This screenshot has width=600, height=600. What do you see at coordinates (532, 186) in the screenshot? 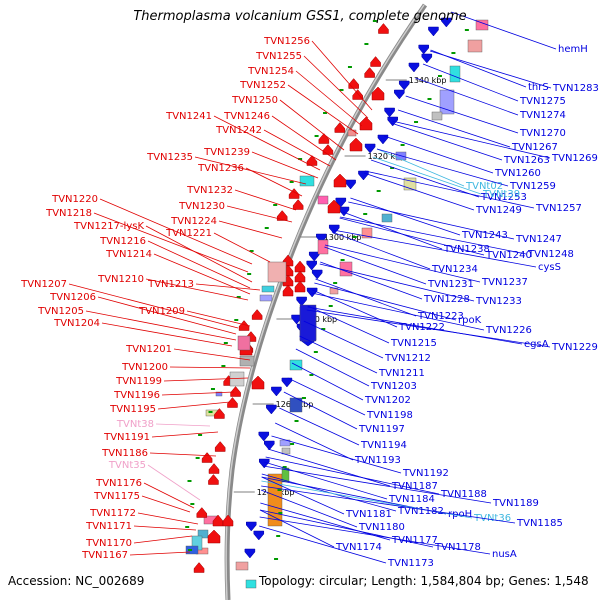
I see `reverse-gene-label: TVN1259` at bounding box center [532, 186].